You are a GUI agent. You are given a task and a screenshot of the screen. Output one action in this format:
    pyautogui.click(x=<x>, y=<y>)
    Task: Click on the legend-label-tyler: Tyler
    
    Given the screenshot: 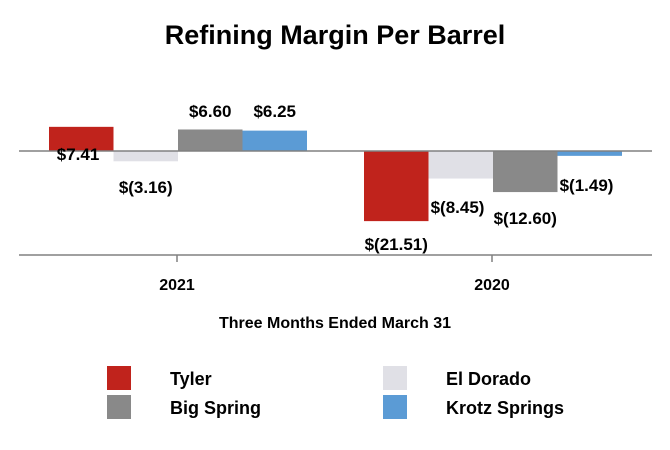 What is the action you would take?
    pyautogui.click(x=191, y=379)
    